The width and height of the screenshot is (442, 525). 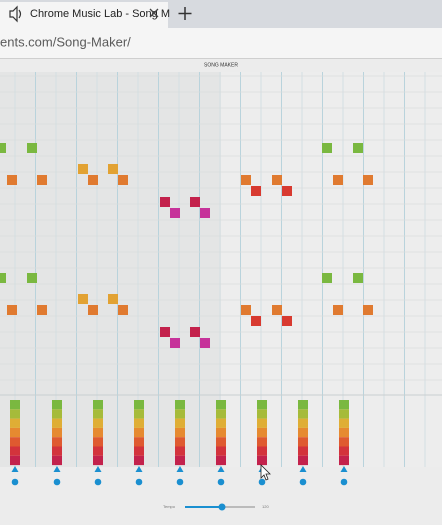 I want to click on tab-close, so click(x=154, y=13).